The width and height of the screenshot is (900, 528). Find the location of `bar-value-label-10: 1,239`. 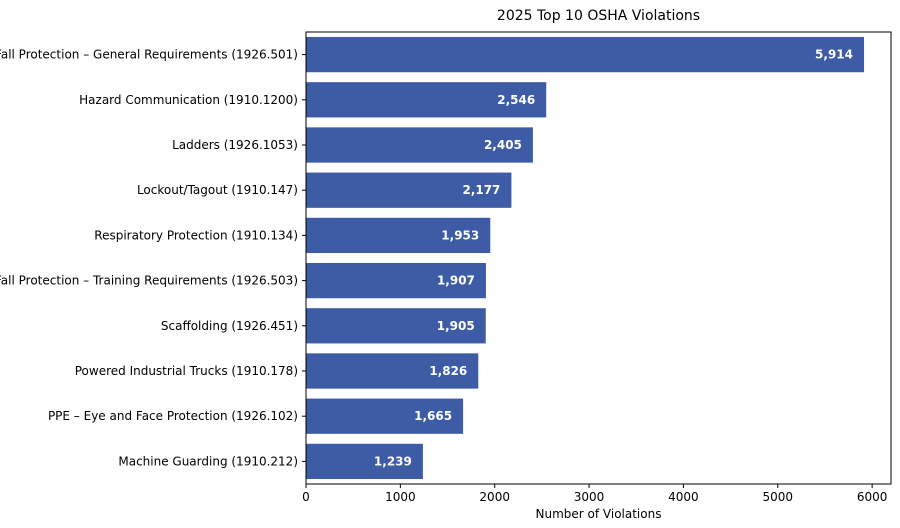

bar-value-label-10: 1,239 is located at coordinates (393, 461).